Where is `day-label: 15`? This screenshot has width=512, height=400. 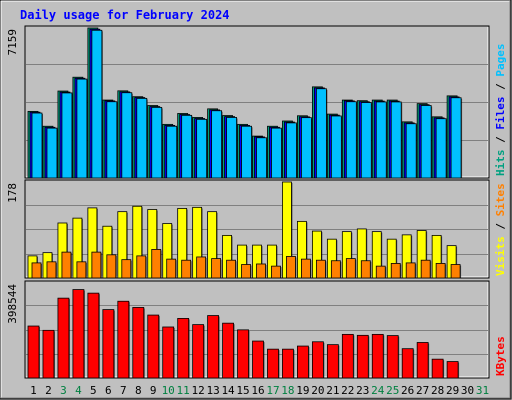
day-label: 15 is located at coordinates (242, 390).